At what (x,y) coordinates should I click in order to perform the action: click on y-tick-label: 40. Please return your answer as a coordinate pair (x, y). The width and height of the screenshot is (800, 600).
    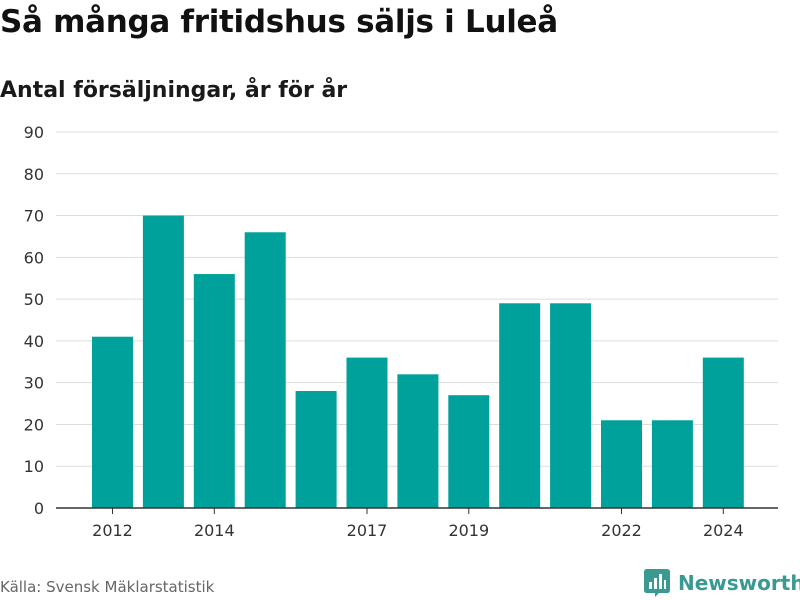
    Looking at the image, I should click on (34, 341).